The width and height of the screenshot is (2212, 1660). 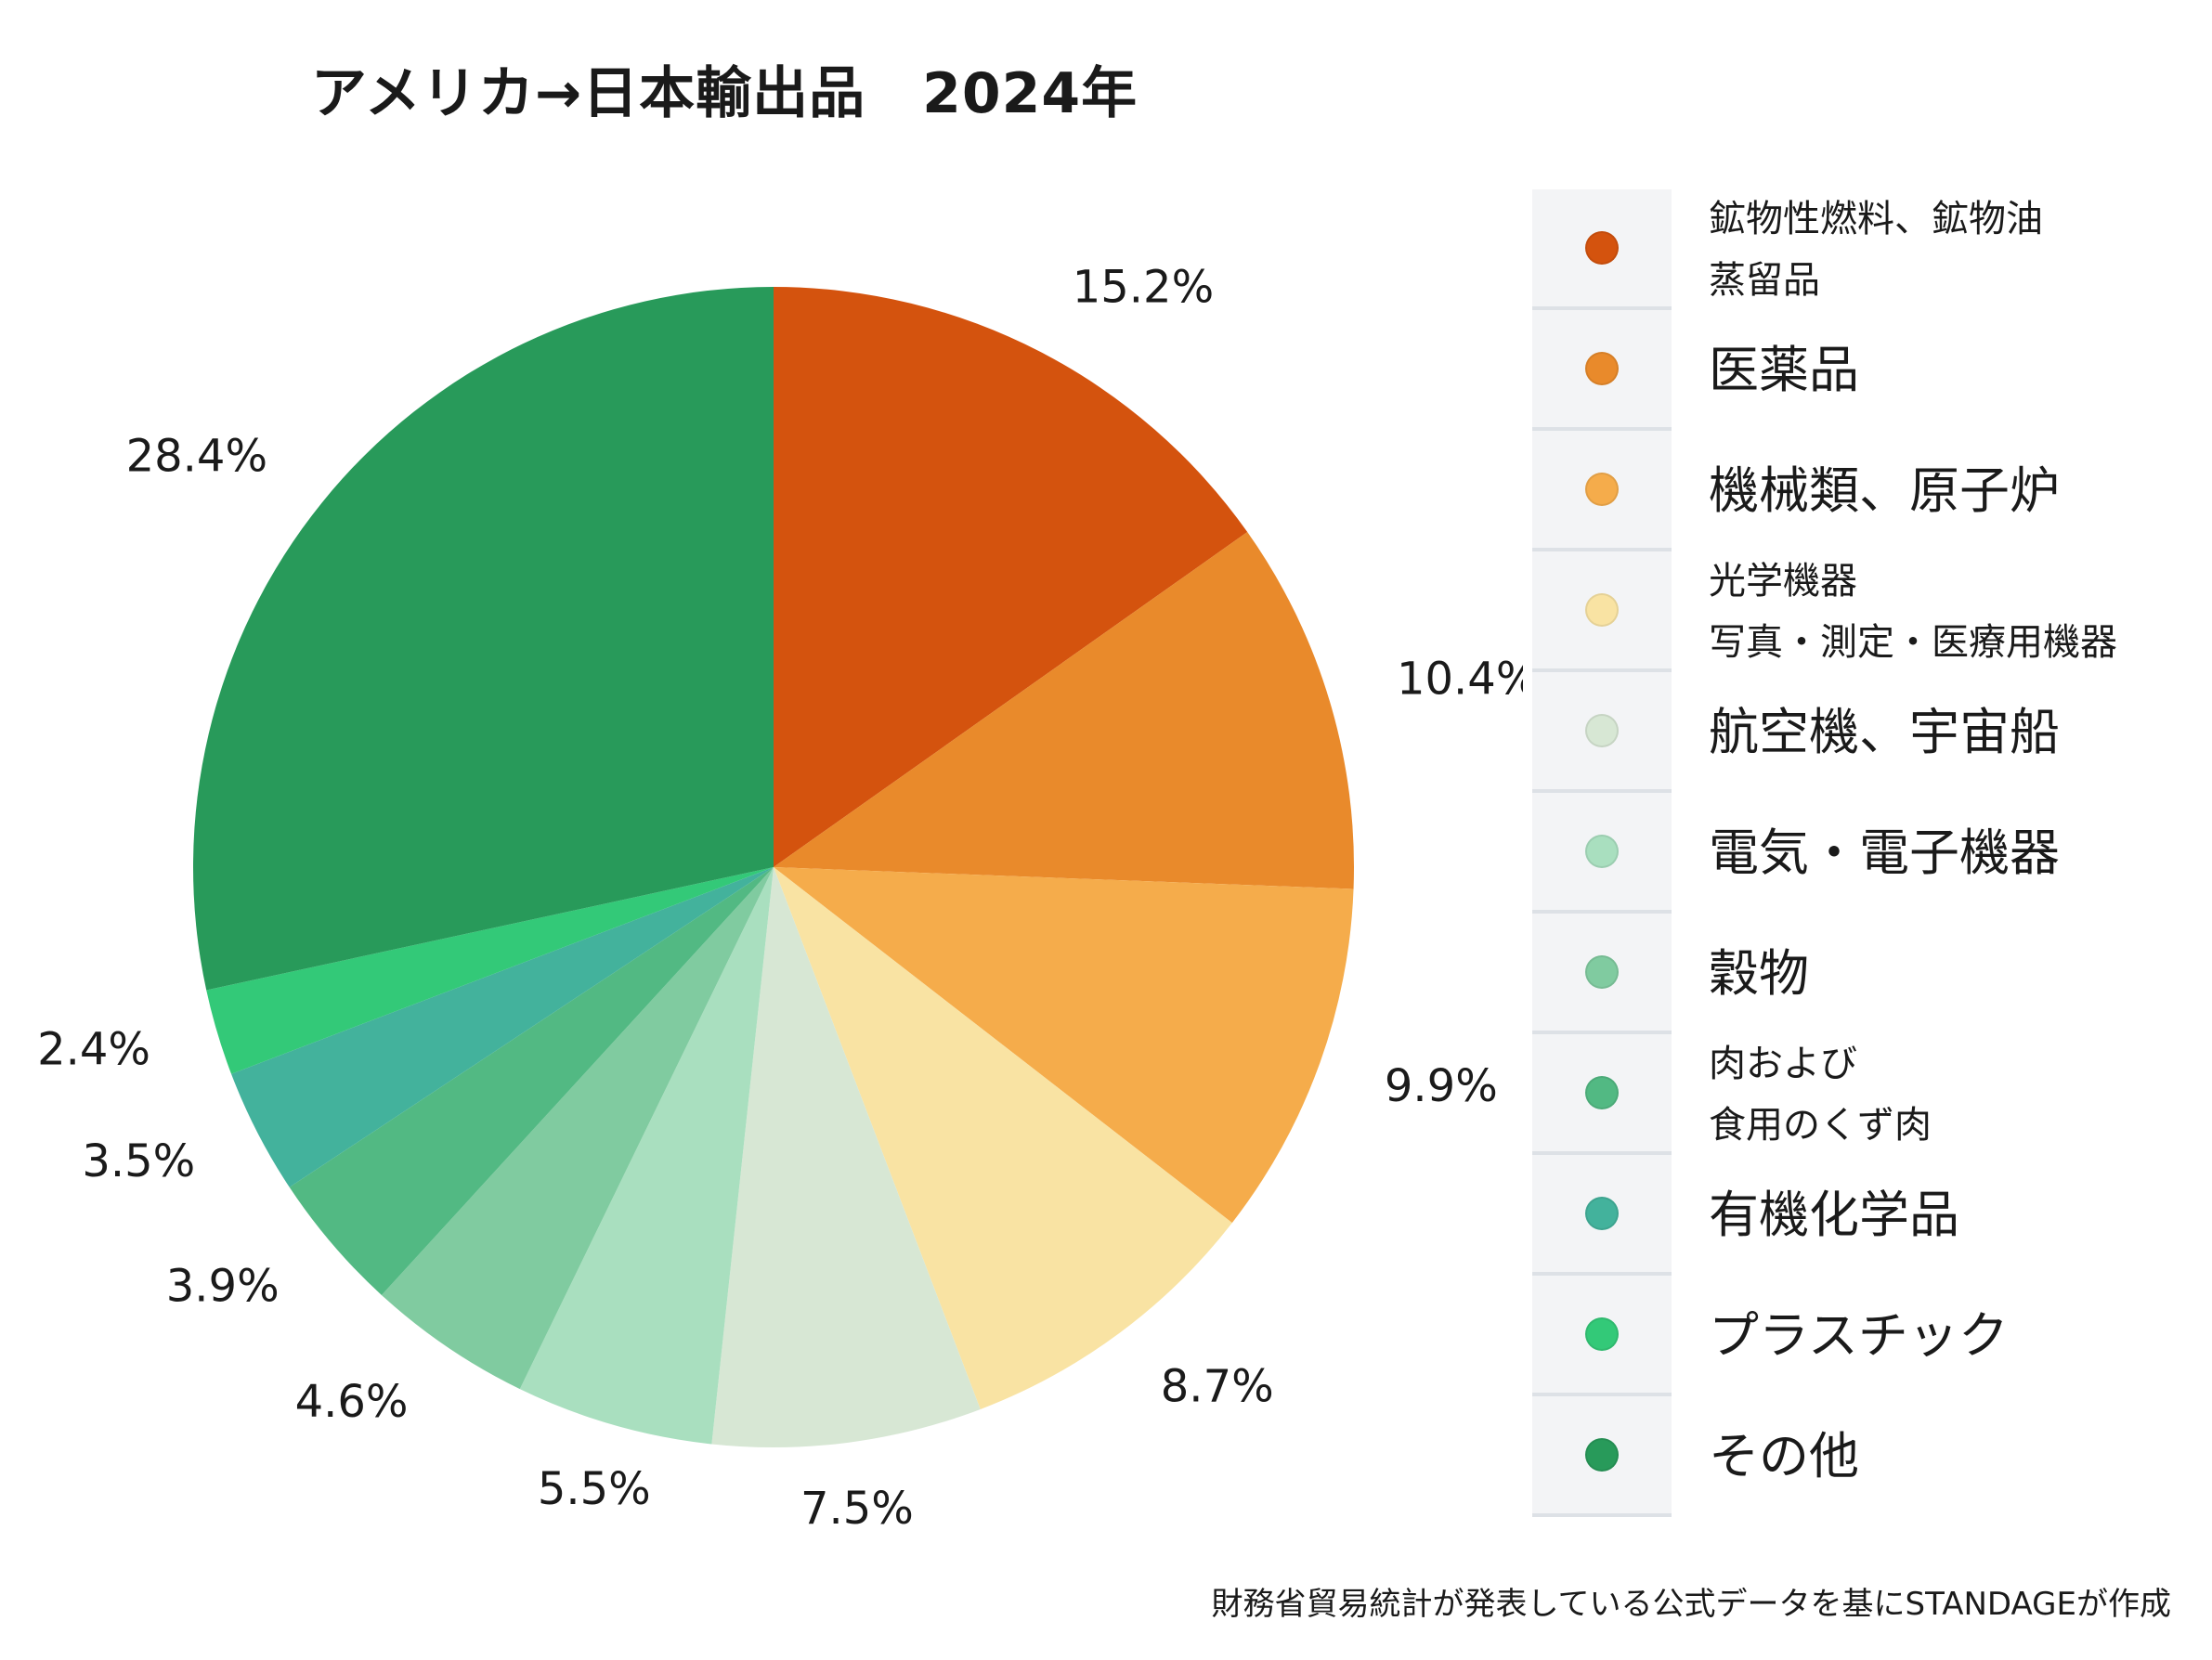 I want to click on legend-item: 穀物, so click(x=1866, y=974).